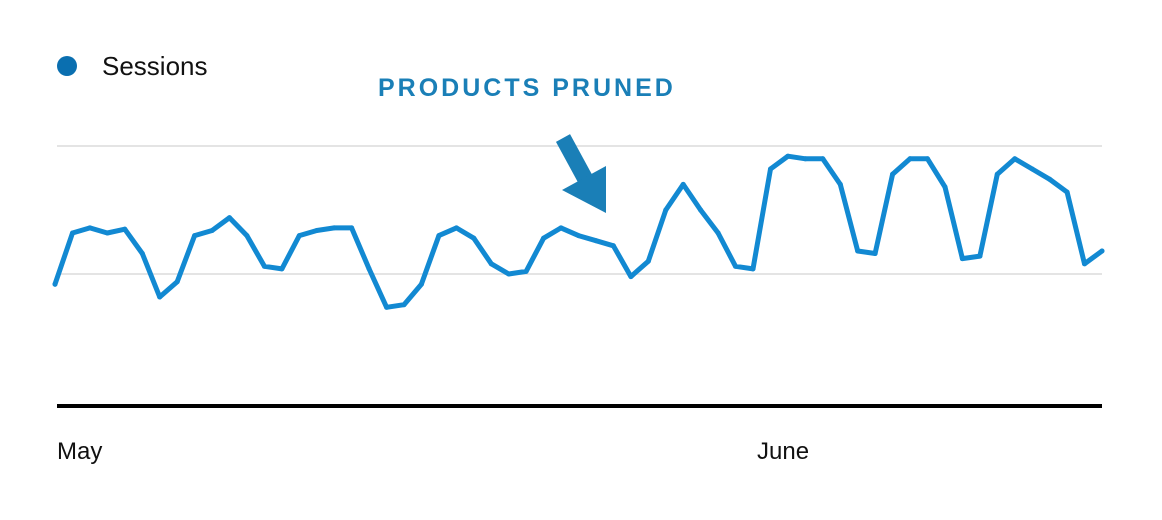 The image size is (1162, 520). What do you see at coordinates (433, 451) in the screenshot?
I see `x-axis-ticks: May June` at bounding box center [433, 451].